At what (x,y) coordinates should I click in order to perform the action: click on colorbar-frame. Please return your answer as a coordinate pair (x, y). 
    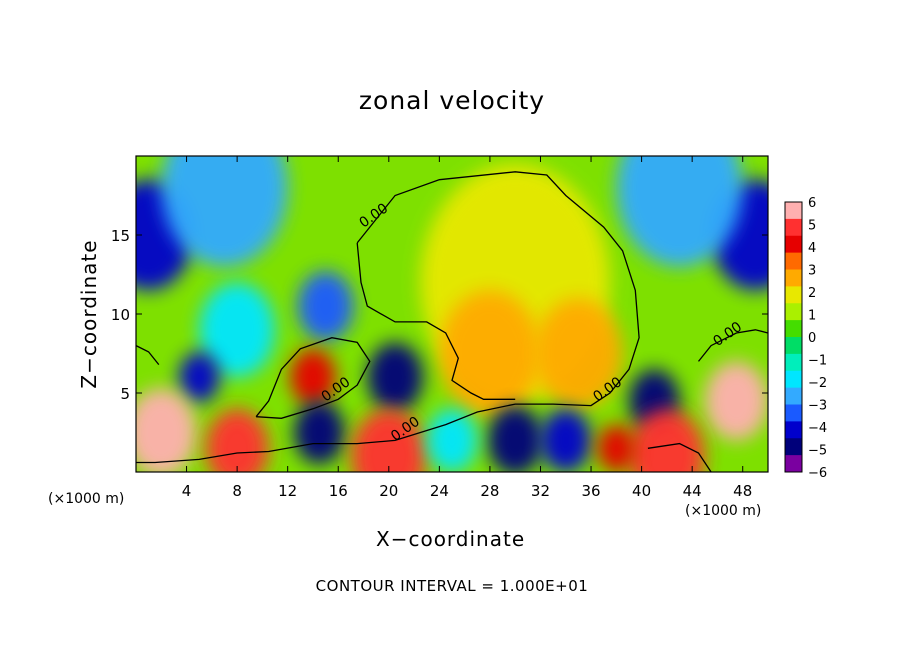
    Looking at the image, I should click on (793, 337).